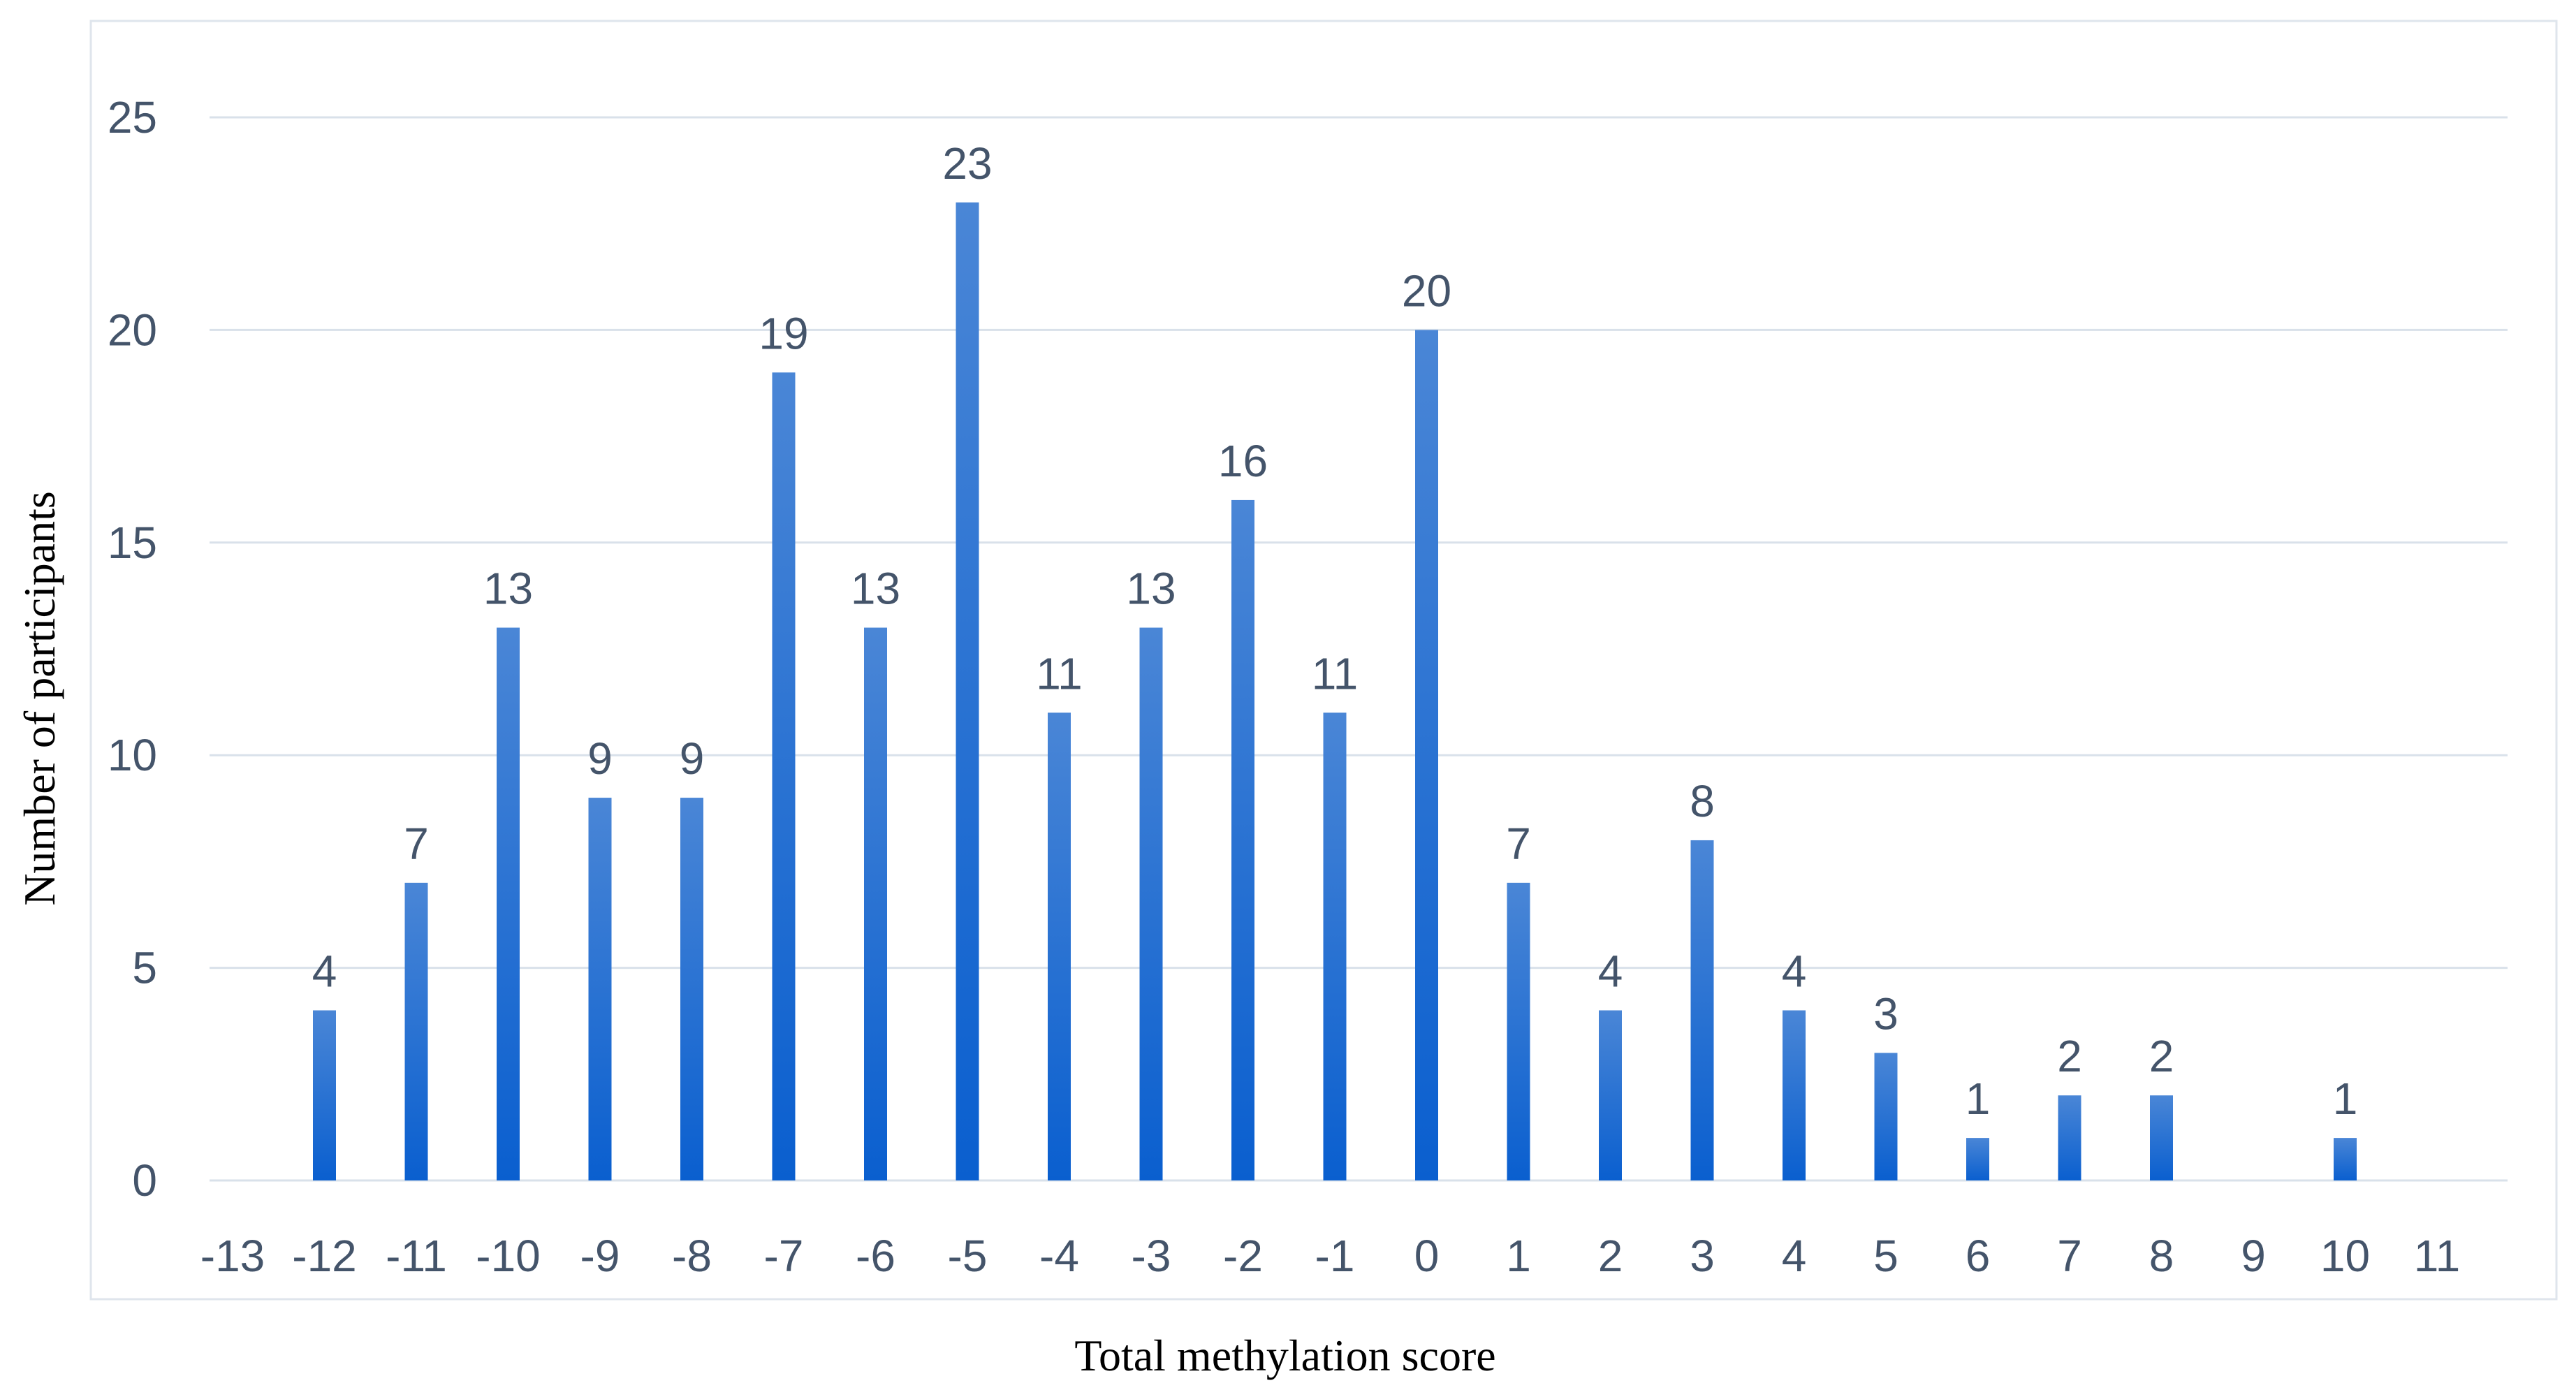 The height and width of the screenshot is (1390, 2576). What do you see at coordinates (1284, 1355) in the screenshot?
I see `x-axis-title: Total methylation score` at bounding box center [1284, 1355].